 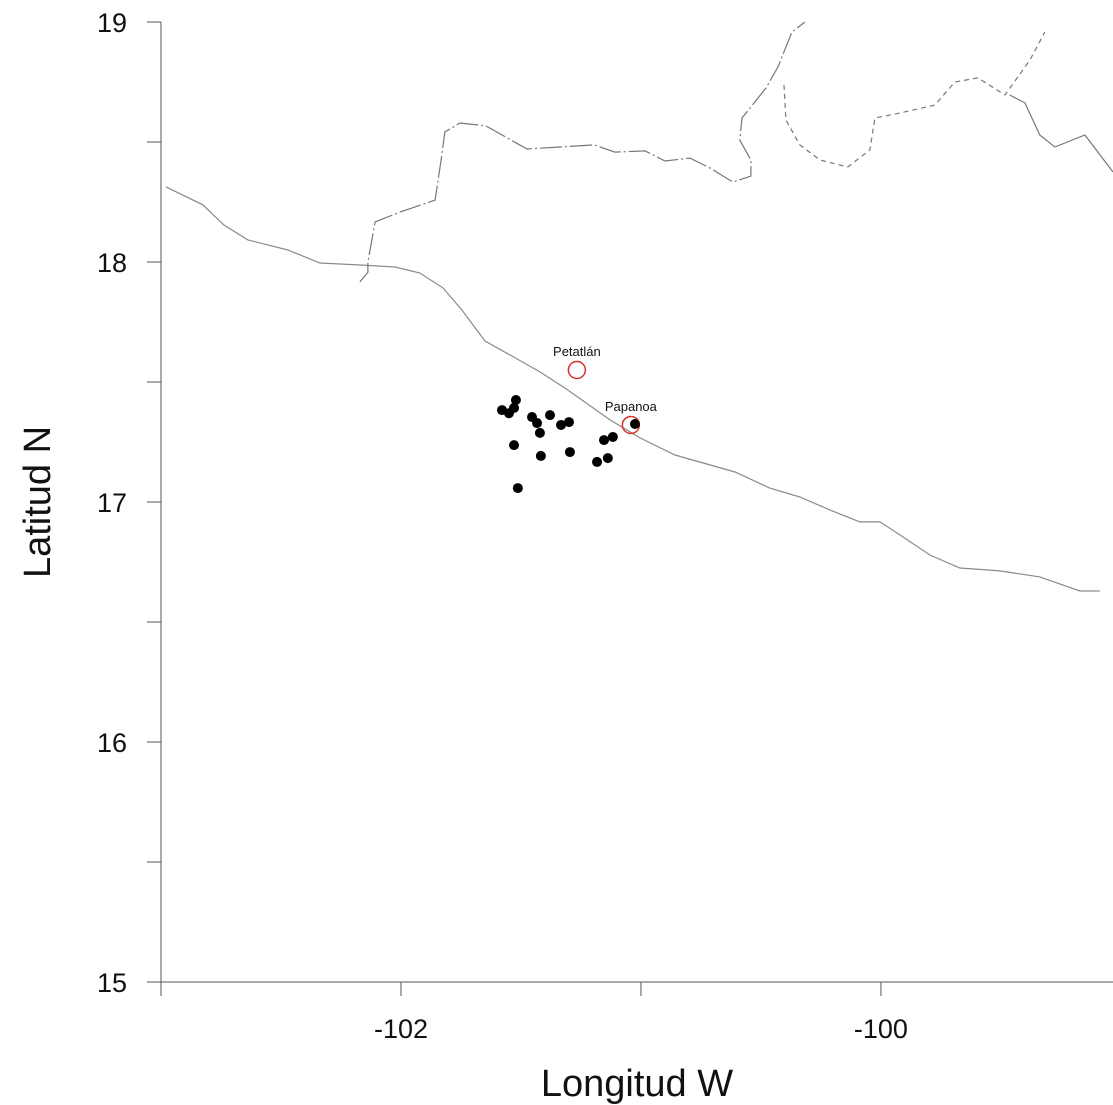 I want to click on y-tick-label: 16, so click(x=112, y=743).